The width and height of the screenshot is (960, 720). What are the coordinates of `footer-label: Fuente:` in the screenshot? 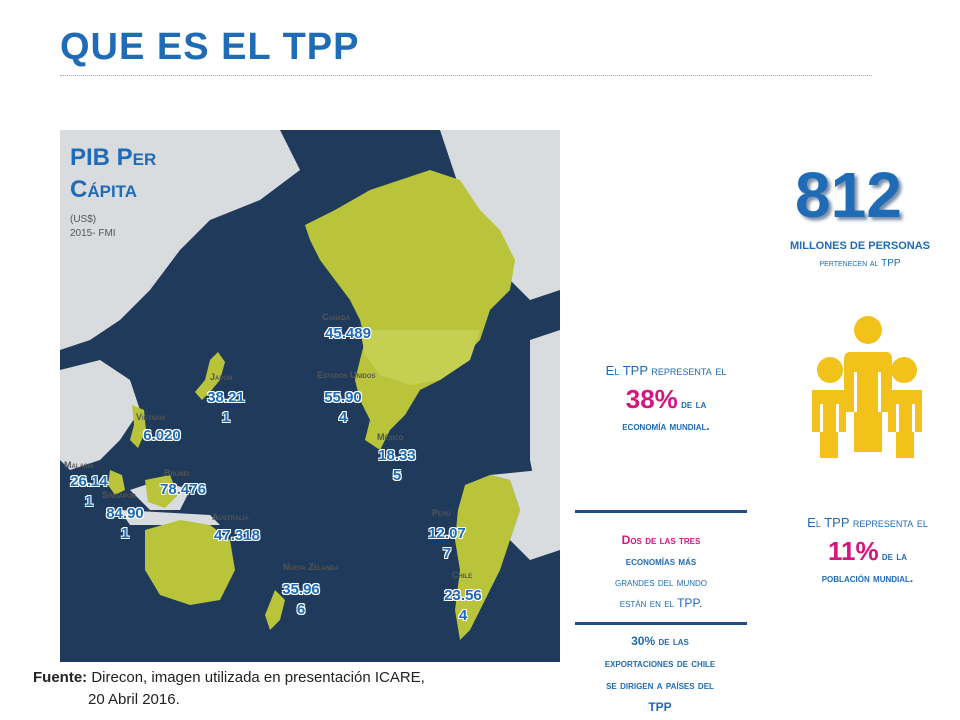 It's located at (60, 677).